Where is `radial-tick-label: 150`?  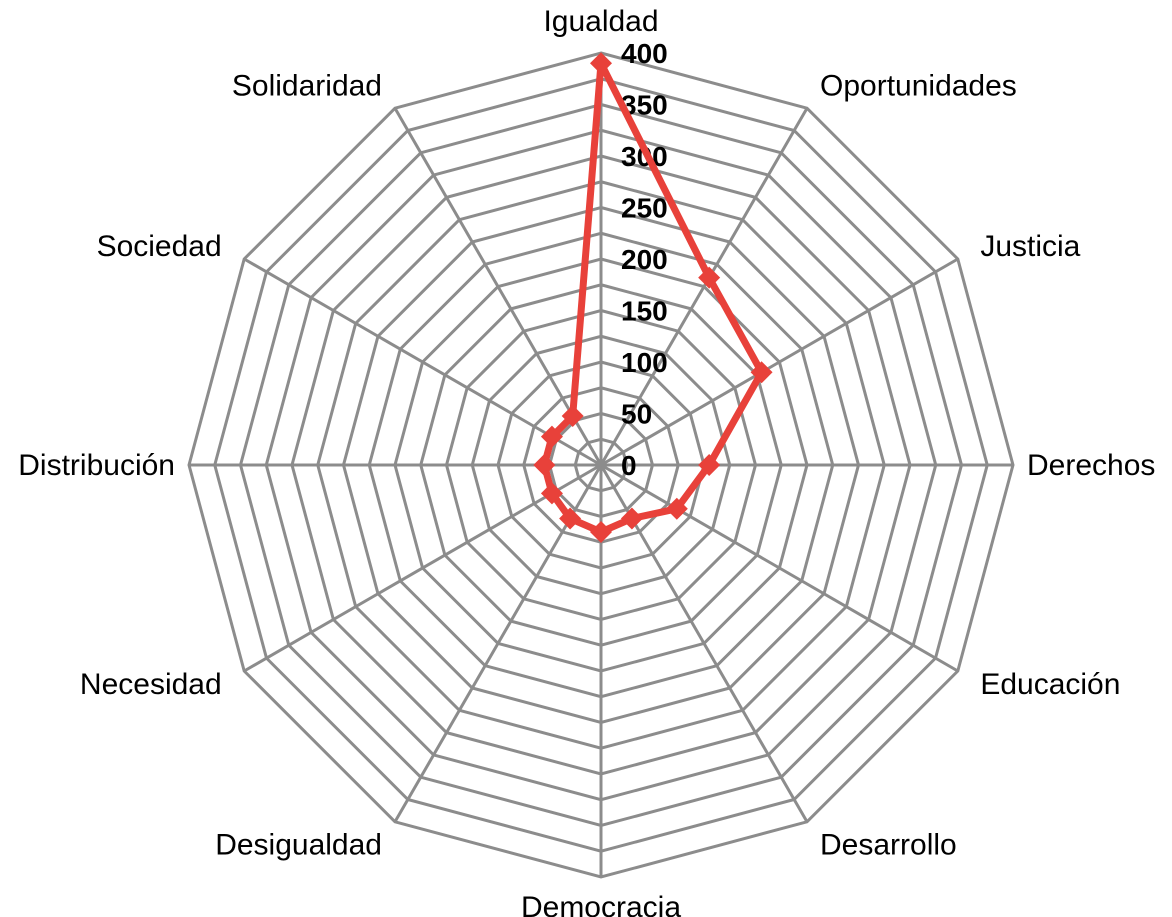 radial-tick-label: 150 is located at coordinates (644, 311).